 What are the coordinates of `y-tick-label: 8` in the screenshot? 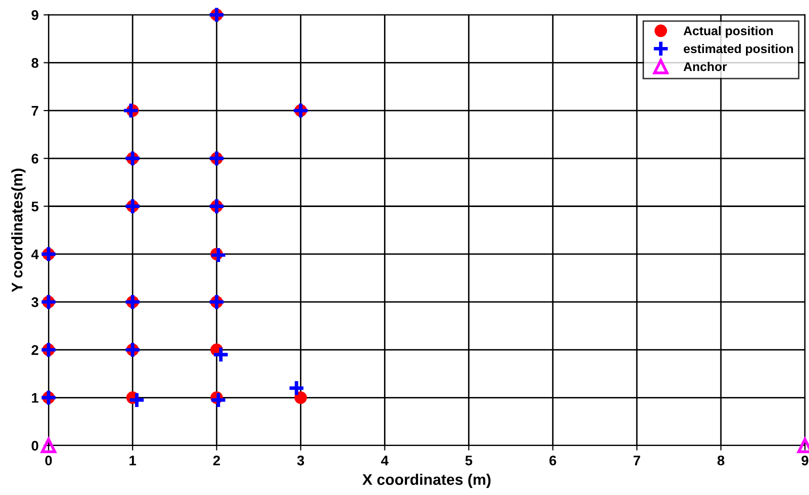 It's located at (35, 63).